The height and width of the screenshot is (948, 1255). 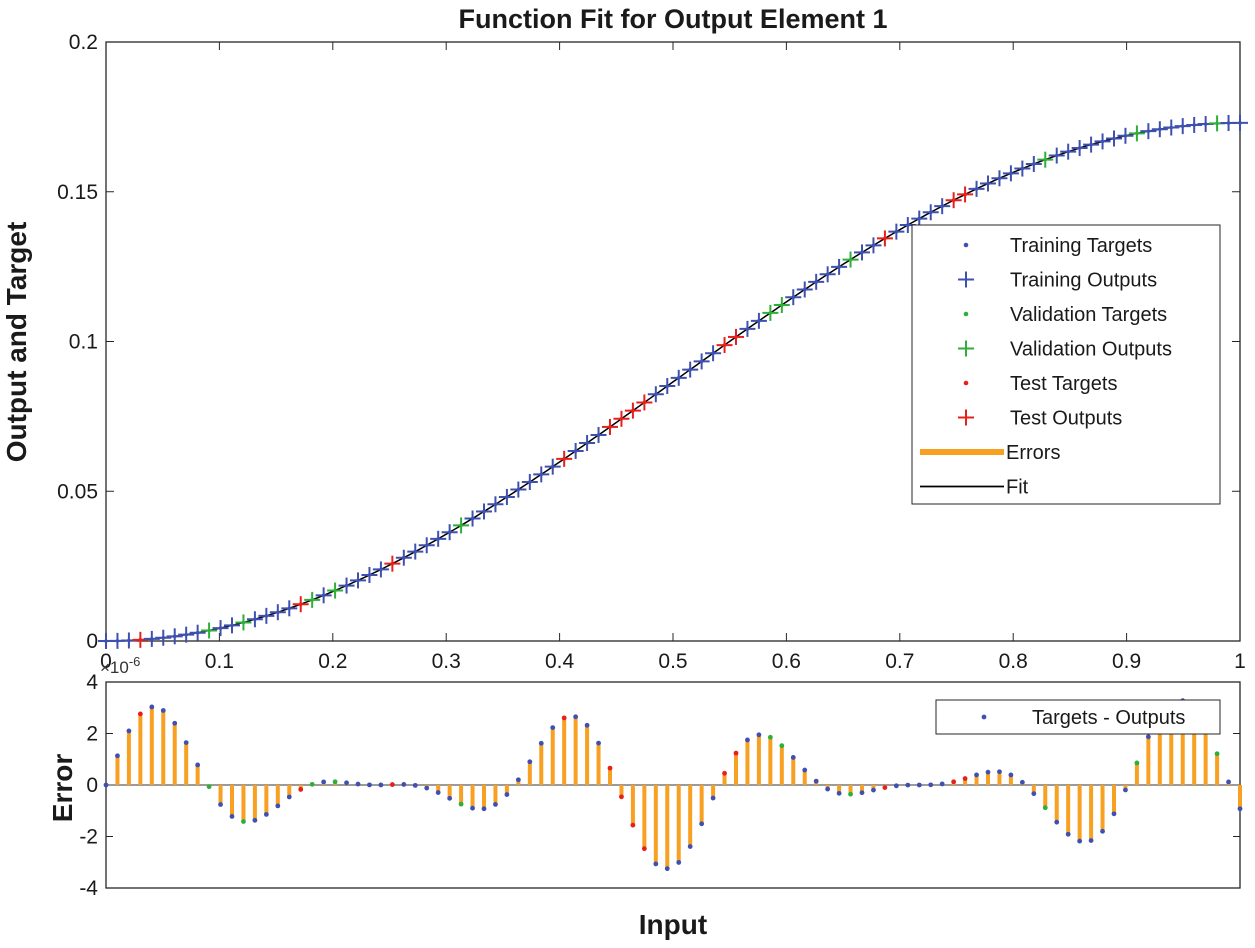 What do you see at coordinates (899, 661) in the screenshot?
I see `x-tick-label: 0.7` at bounding box center [899, 661].